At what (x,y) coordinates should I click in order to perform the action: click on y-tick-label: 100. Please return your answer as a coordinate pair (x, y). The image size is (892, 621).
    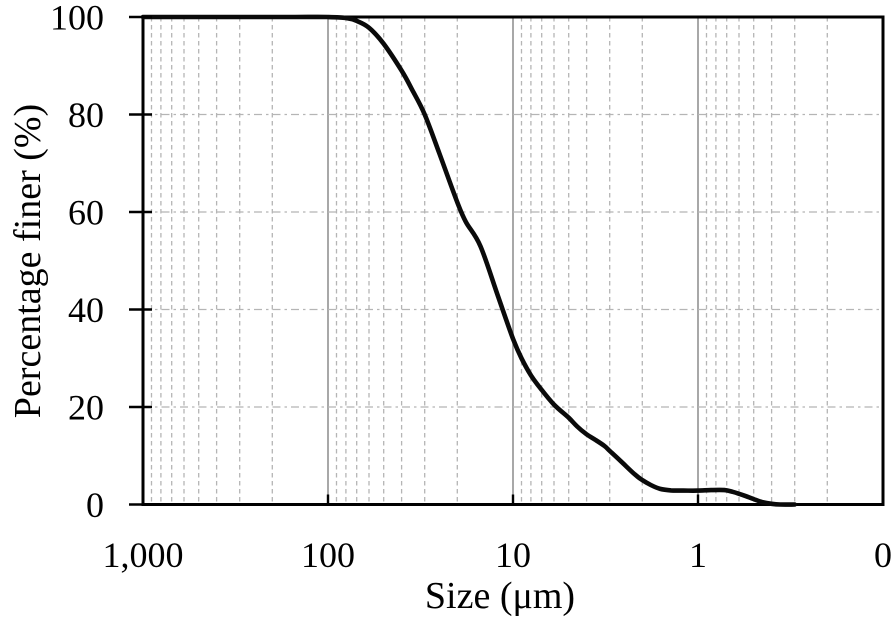
    Looking at the image, I should click on (77, 19).